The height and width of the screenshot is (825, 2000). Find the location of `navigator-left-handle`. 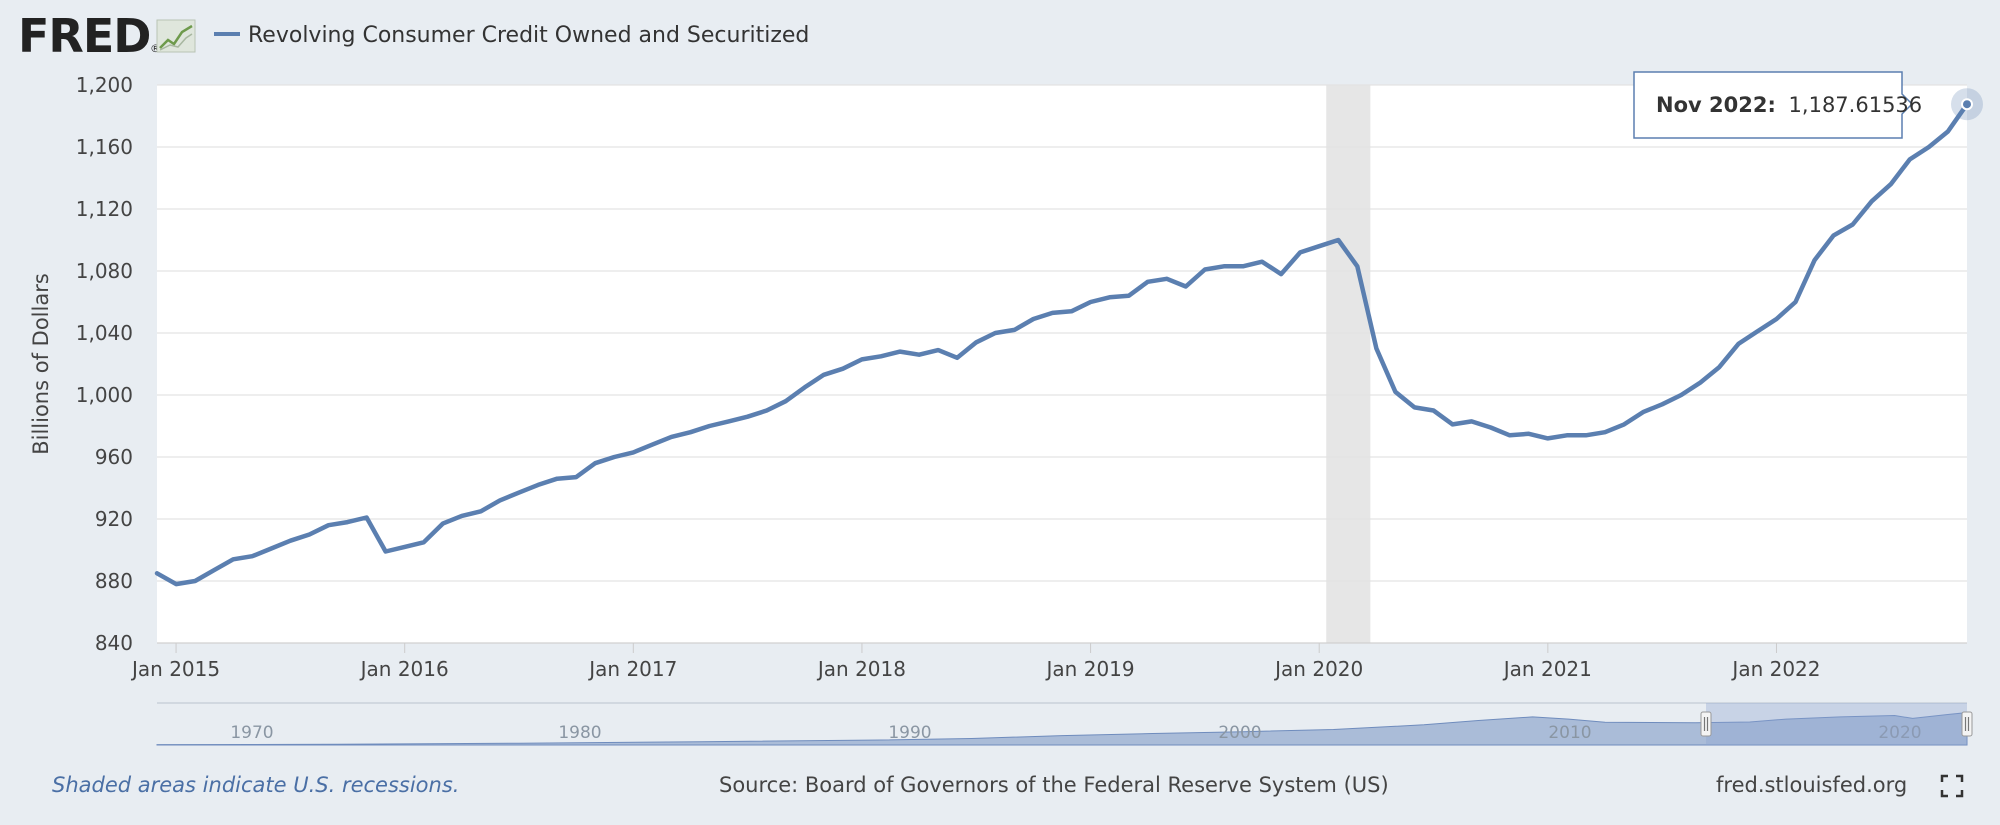

navigator-left-handle is located at coordinates (1706, 724).